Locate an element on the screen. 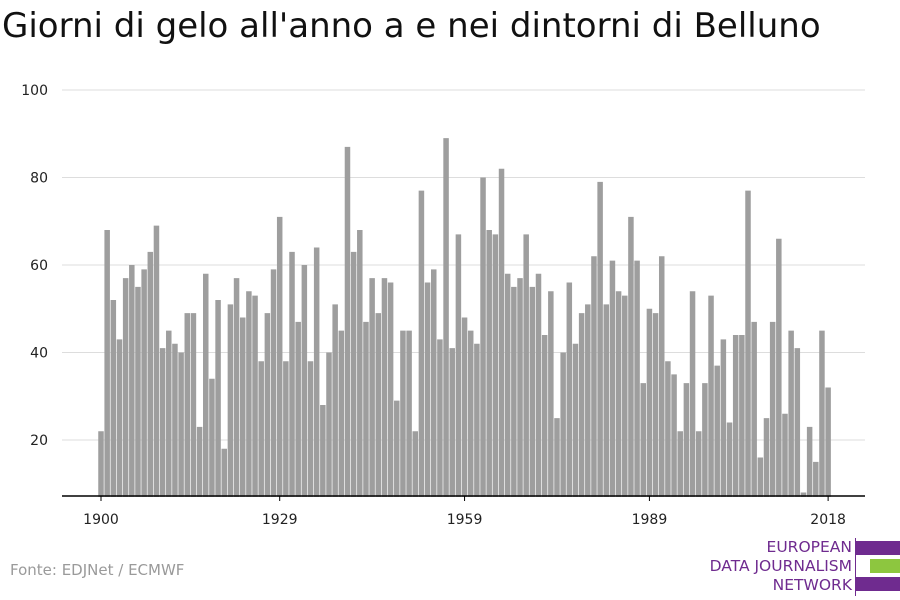  bar-1960 is located at coordinates (470, 413).